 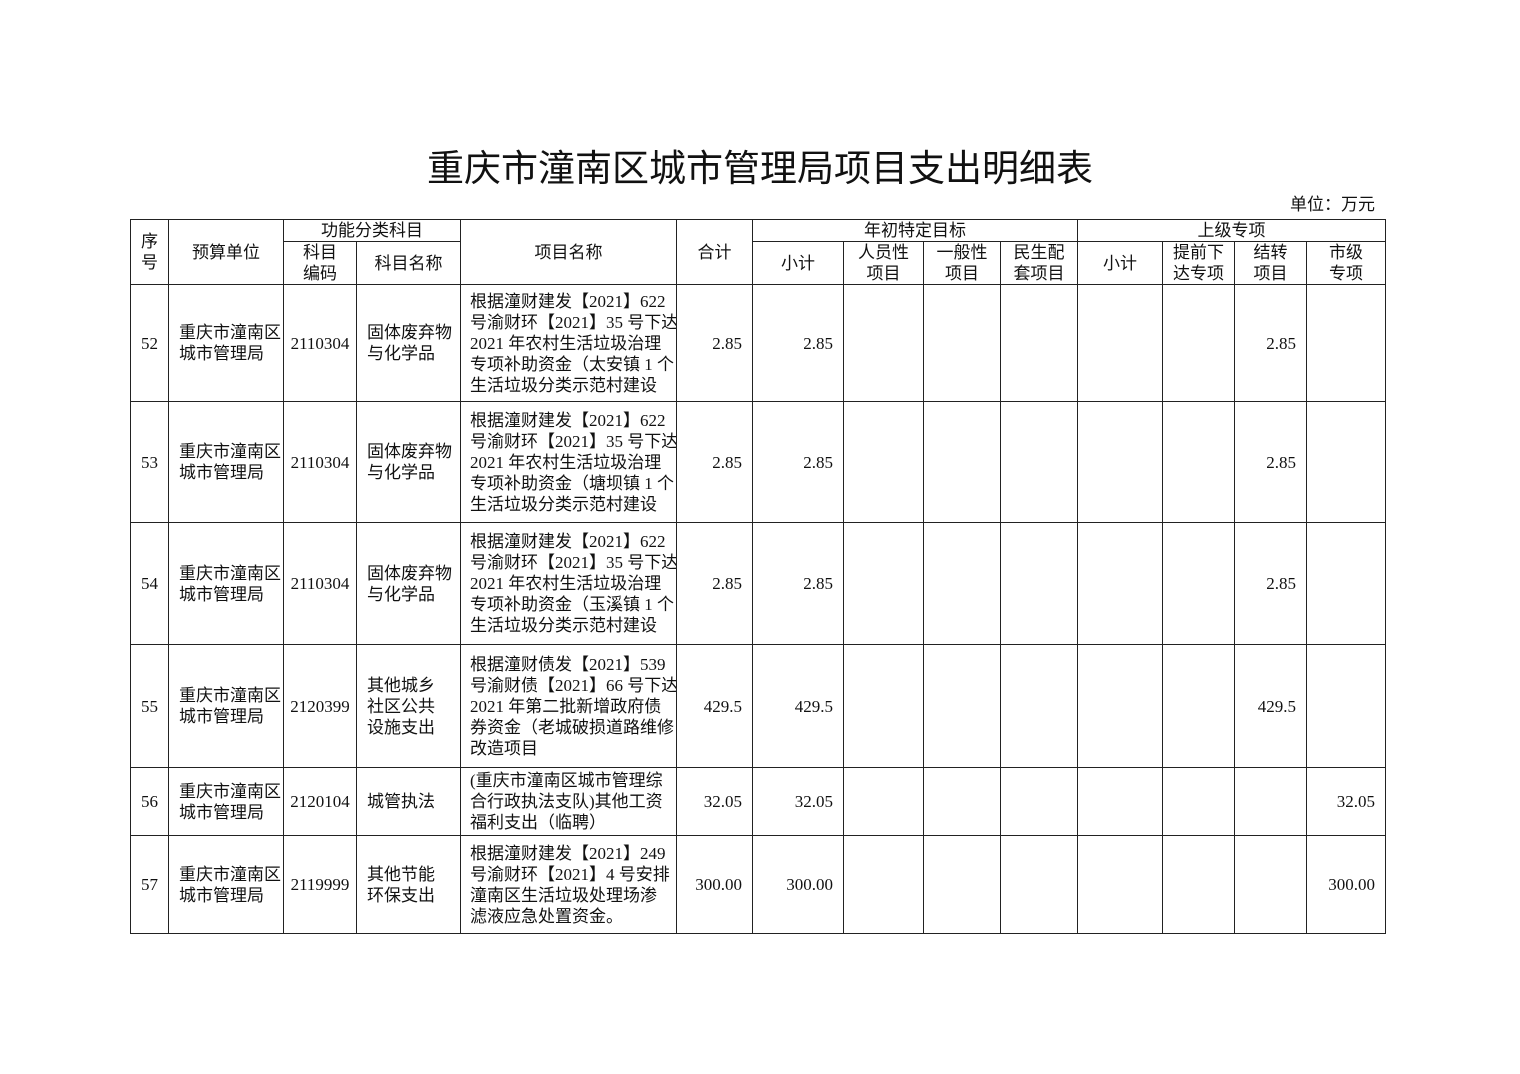 What do you see at coordinates (401, 801) in the screenshot?
I see `cell-text: 城管执法` at bounding box center [401, 801].